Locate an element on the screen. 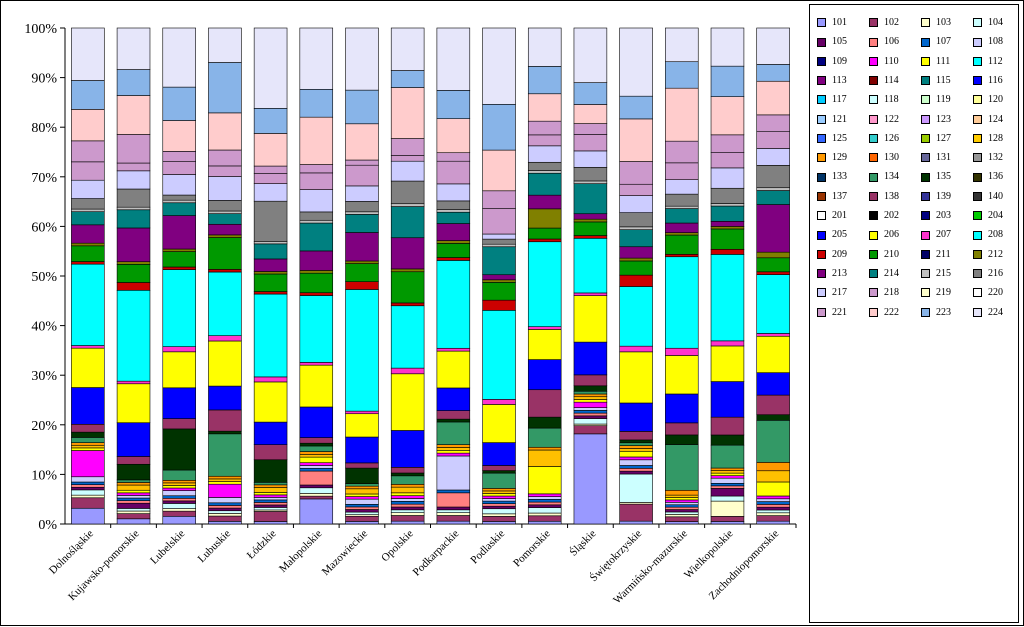 This screenshot has height=627, width=1024. bar-segment: 223 – Kujawsko-pomorskie is located at coordinates (133, 82).